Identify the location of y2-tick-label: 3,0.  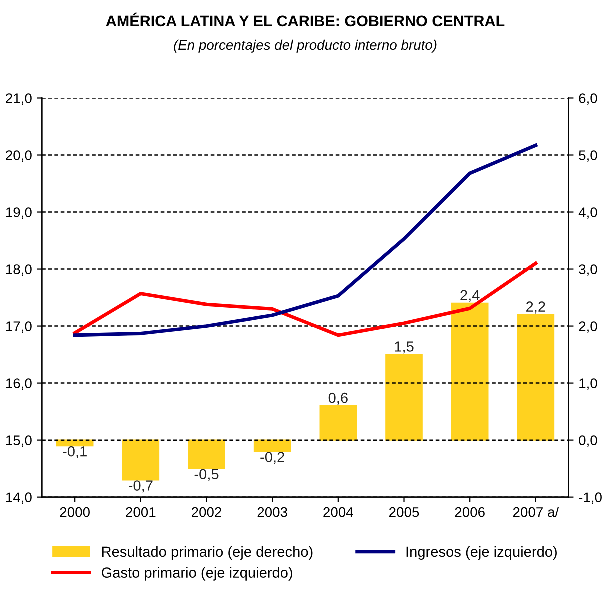
(588, 270).